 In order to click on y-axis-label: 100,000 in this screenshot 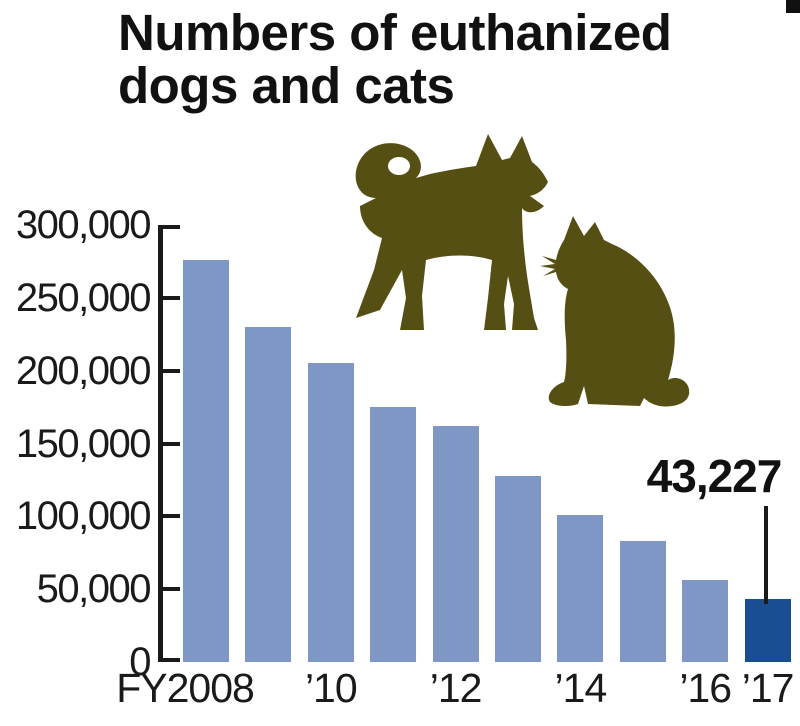, I will do `click(83, 516)`.